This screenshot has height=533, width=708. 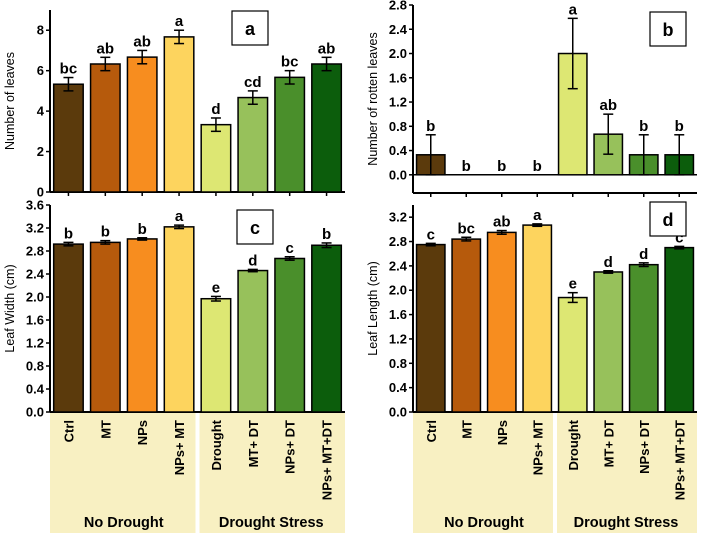 What do you see at coordinates (40, 192) in the screenshot?
I see `y-tick-label: 0` at bounding box center [40, 192].